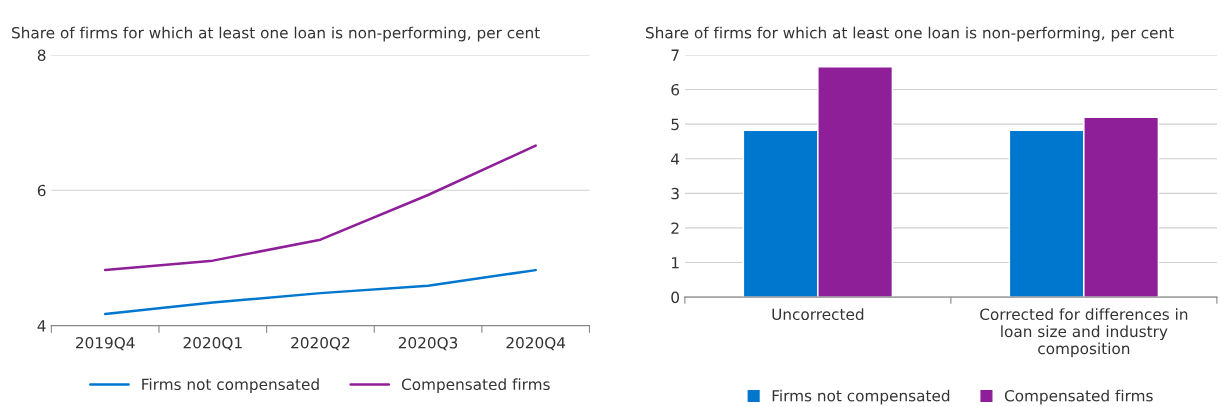 Image resolution: width=1223 pixels, height=407 pixels. What do you see at coordinates (675, 124) in the screenshot?
I see `y-tick-label: 5` at bounding box center [675, 124].